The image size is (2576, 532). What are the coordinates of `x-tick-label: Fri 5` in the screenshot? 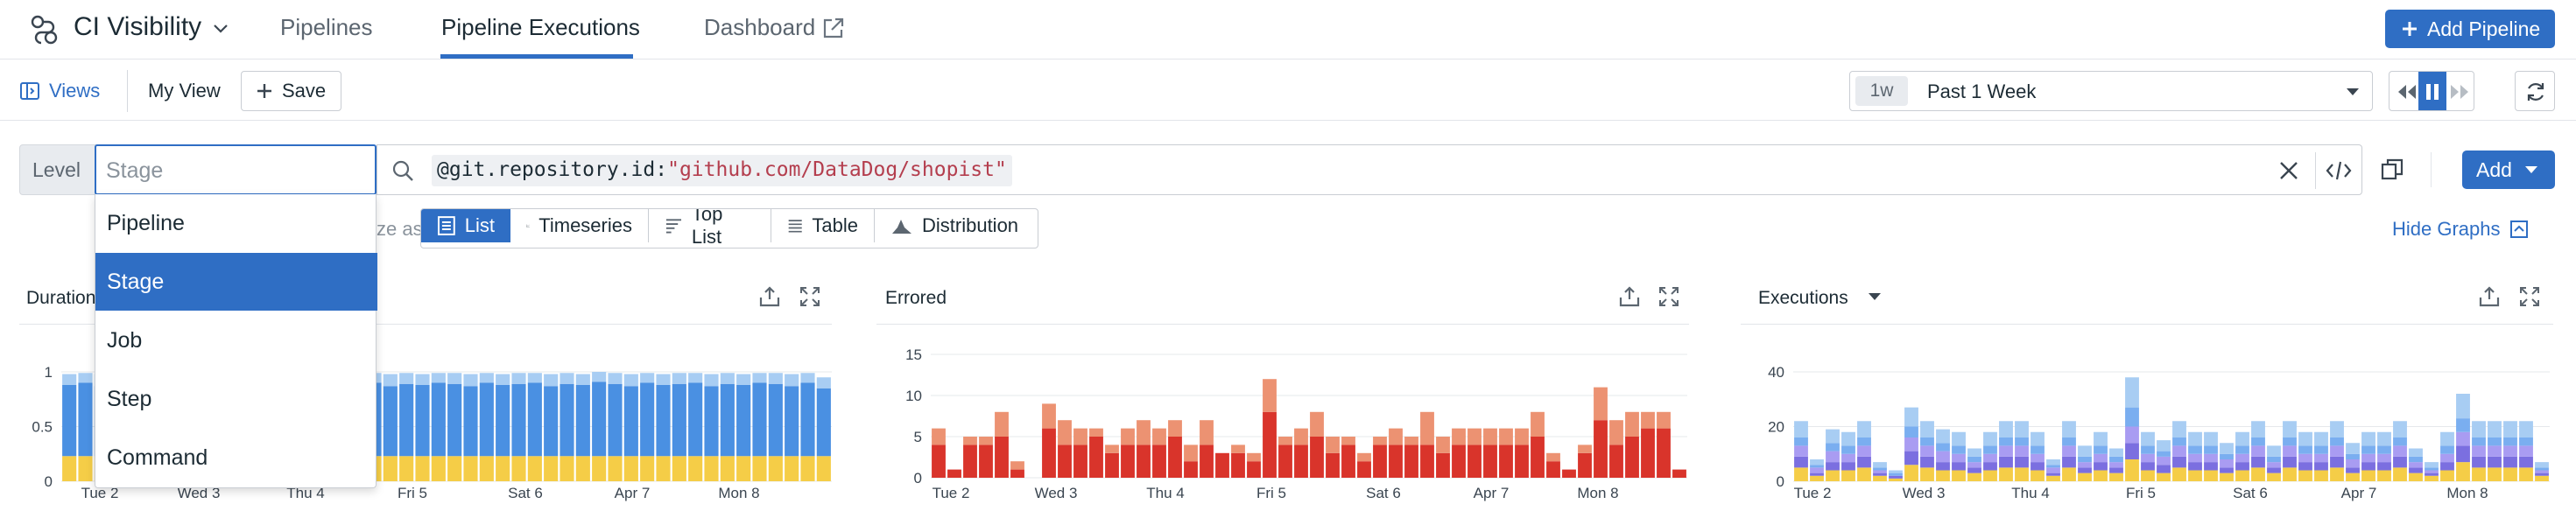 It's located at (412, 493).